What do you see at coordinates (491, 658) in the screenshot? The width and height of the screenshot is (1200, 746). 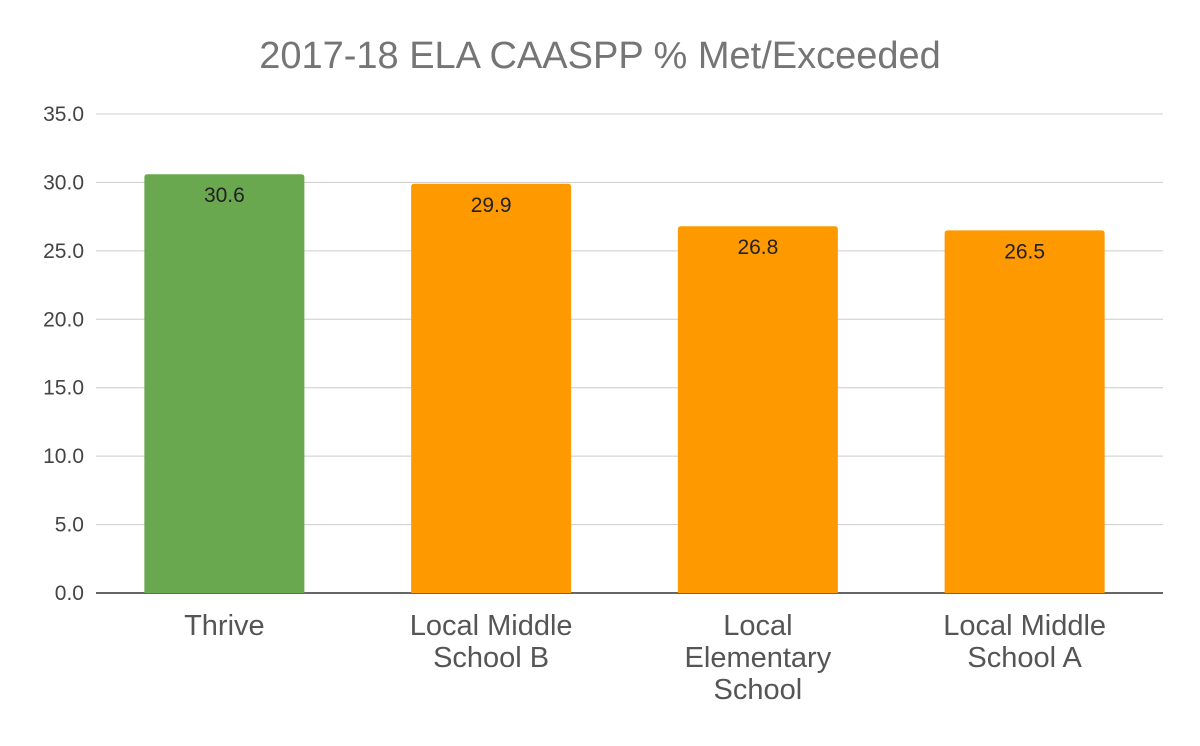 I see `x-category-label: School B` at bounding box center [491, 658].